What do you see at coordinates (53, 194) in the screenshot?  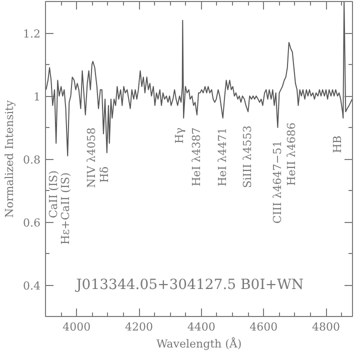 I see `annotation: CaII (IS)` at bounding box center [53, 194].